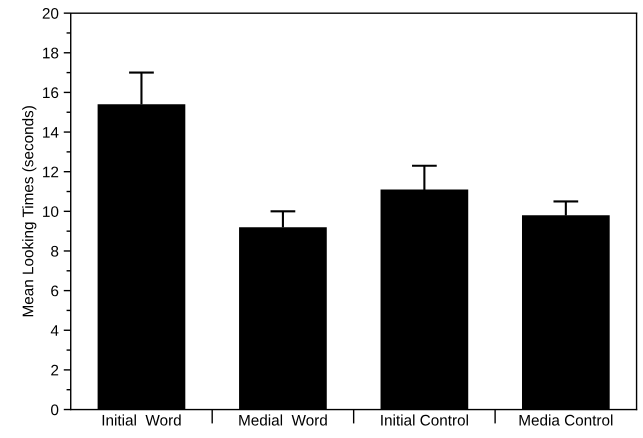  I want to click on y-tick-label: 2, so click(54, 370).